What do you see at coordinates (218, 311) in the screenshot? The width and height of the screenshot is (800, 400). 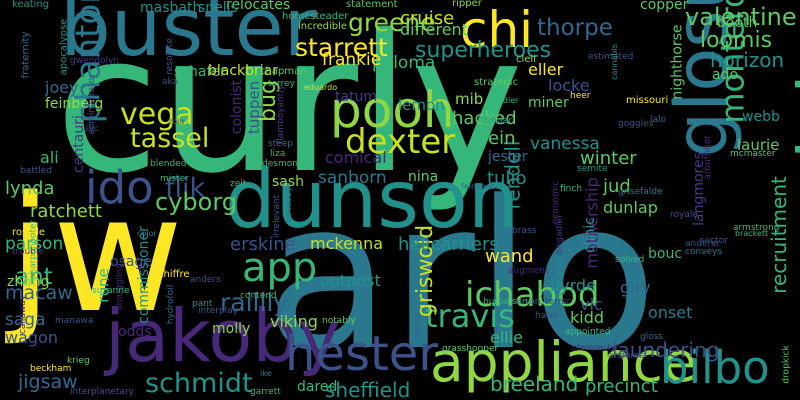 I see `cloud-word: interplay` at bounding box center [218, 311].